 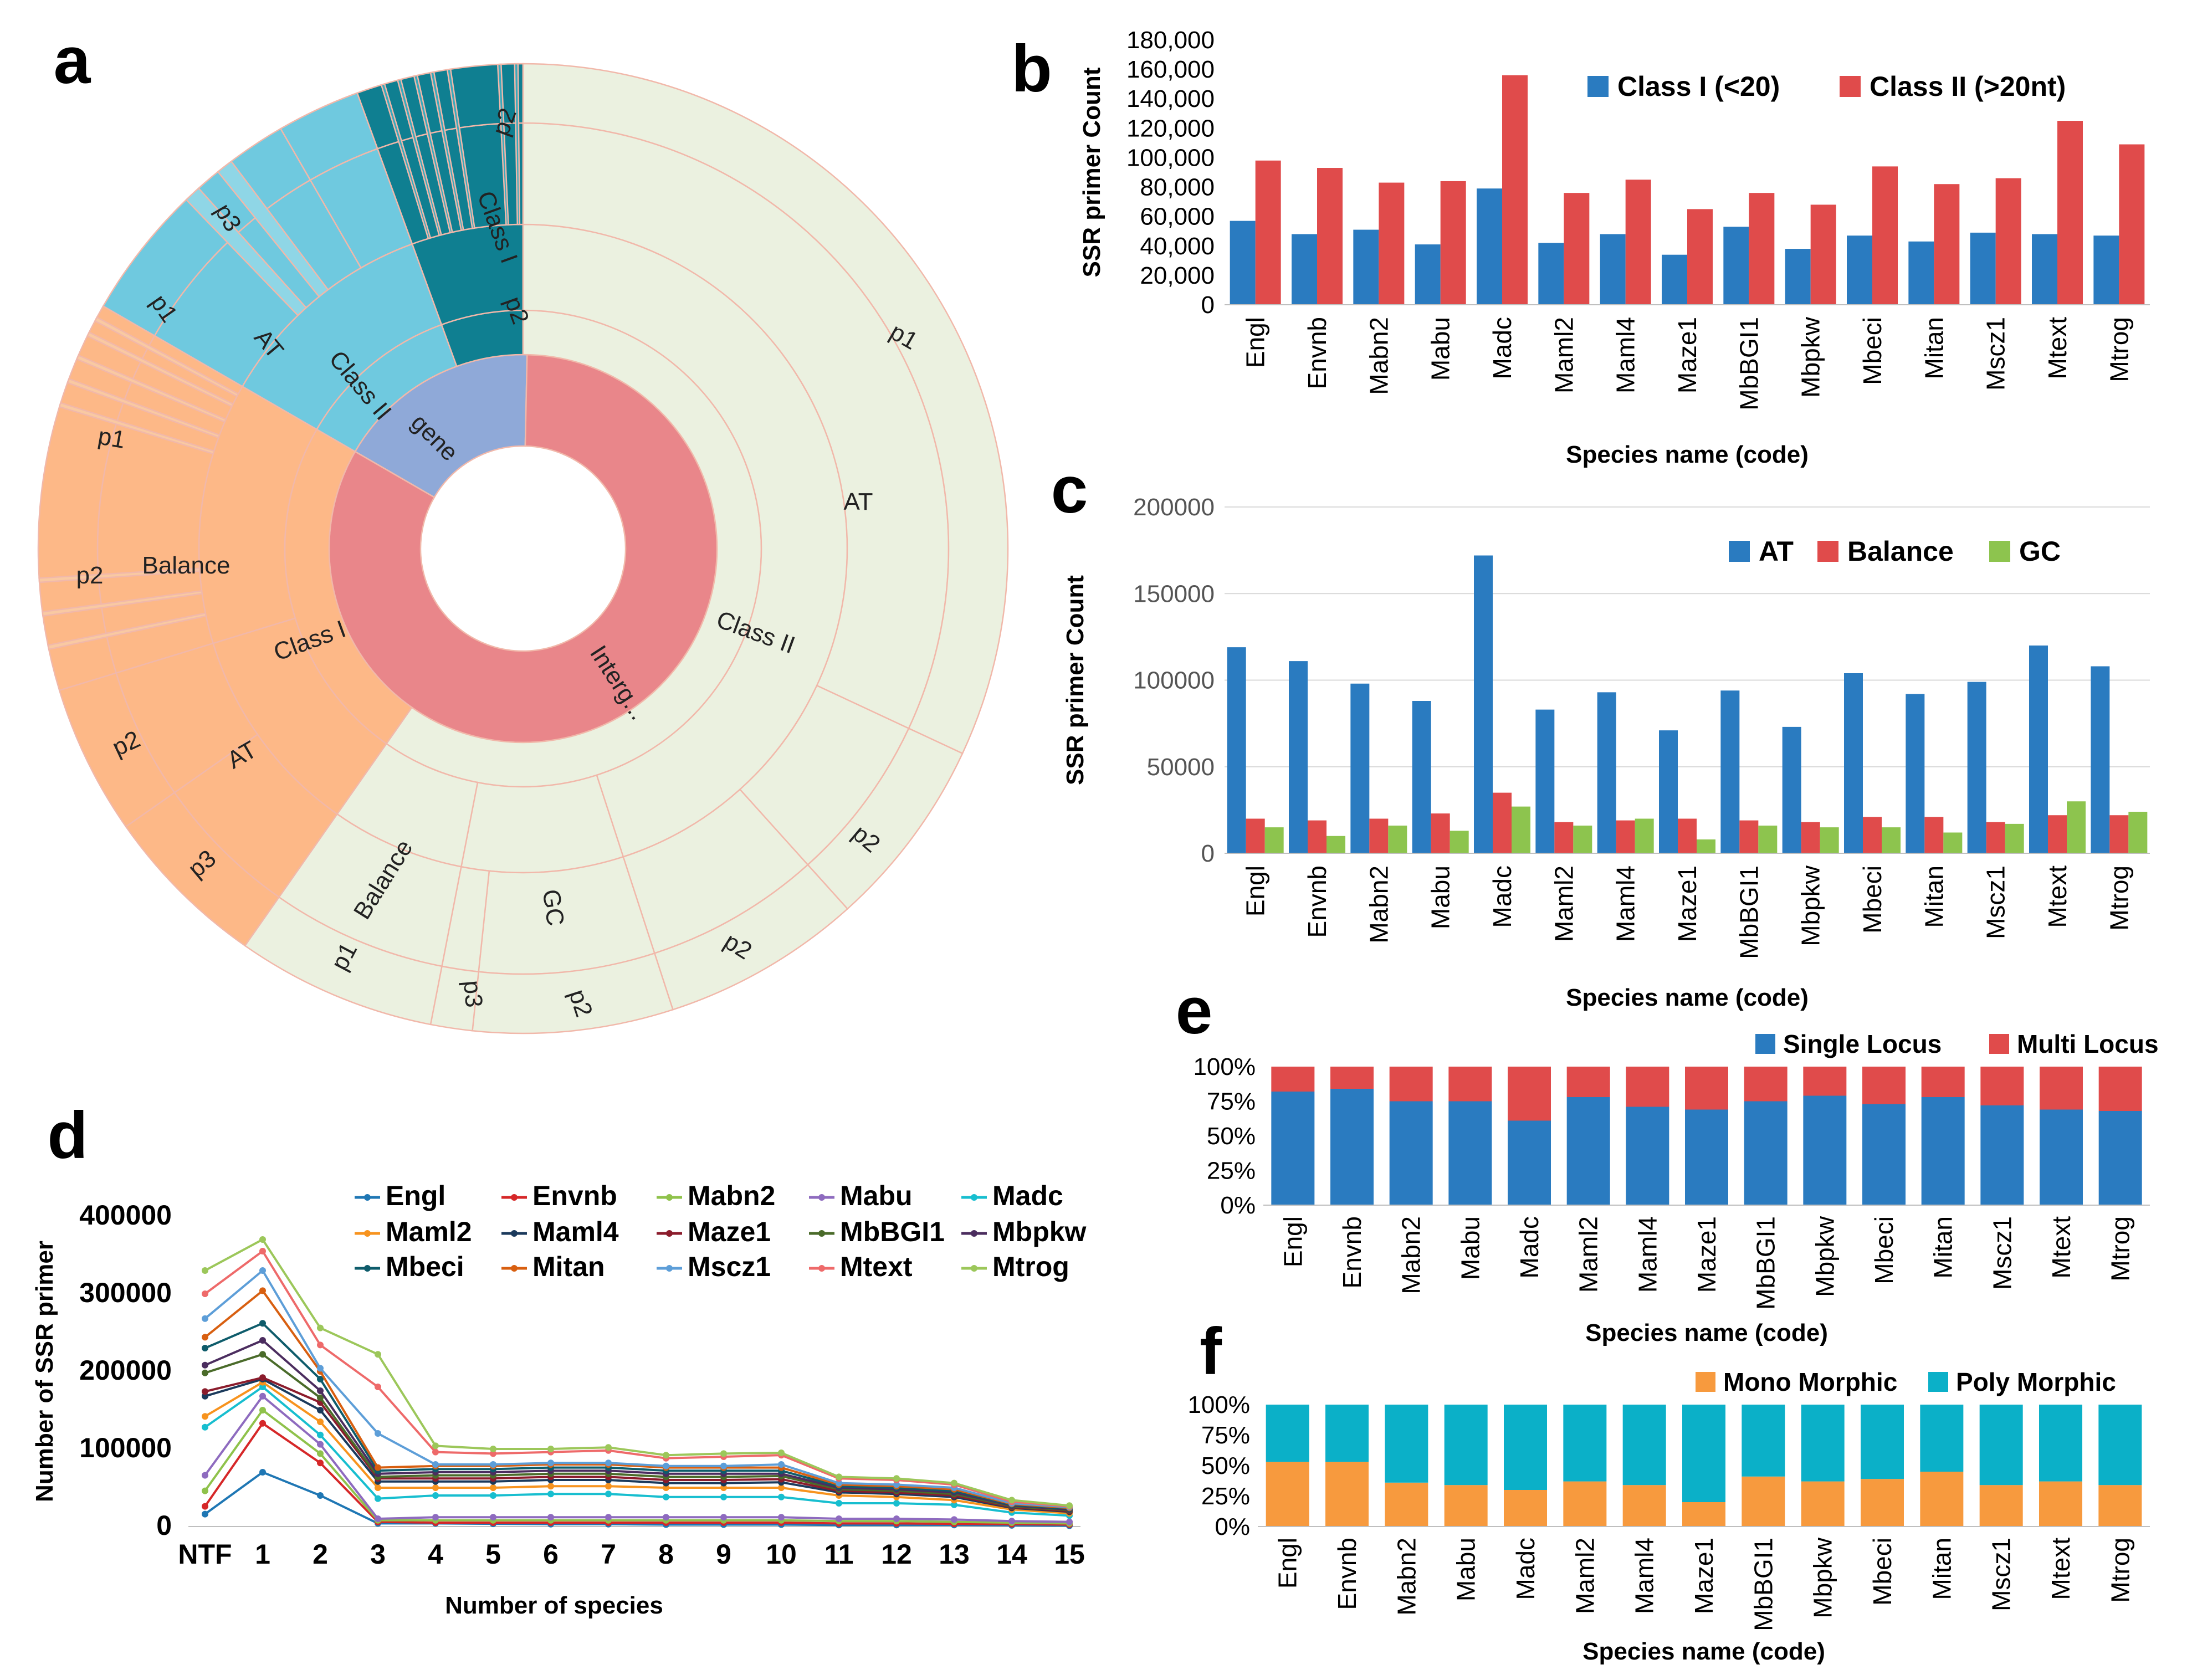 I want to click on x-tick-label: 15, so click(x=1069, y=1554).